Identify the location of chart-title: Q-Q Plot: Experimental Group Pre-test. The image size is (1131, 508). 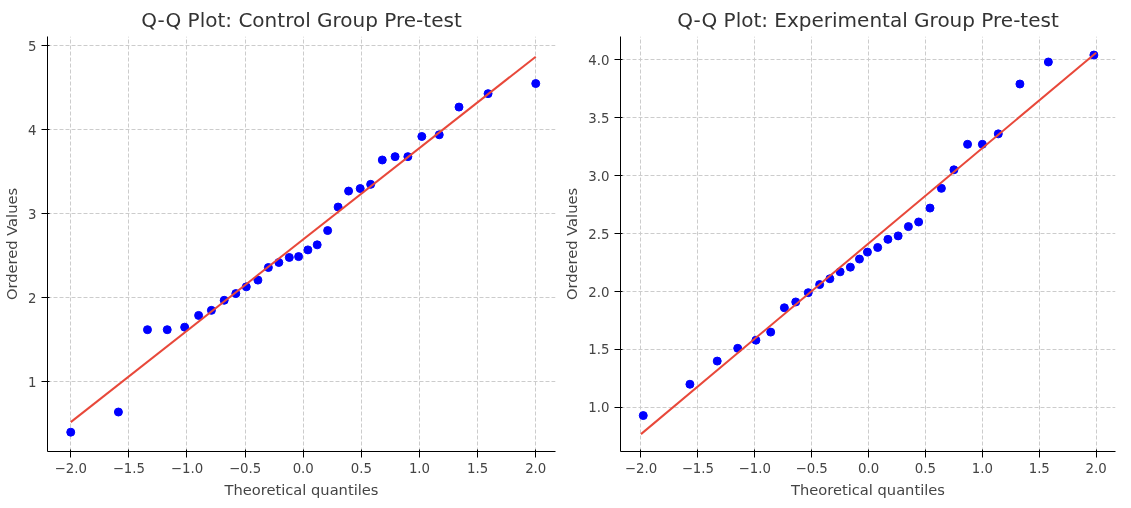
(868, 19).